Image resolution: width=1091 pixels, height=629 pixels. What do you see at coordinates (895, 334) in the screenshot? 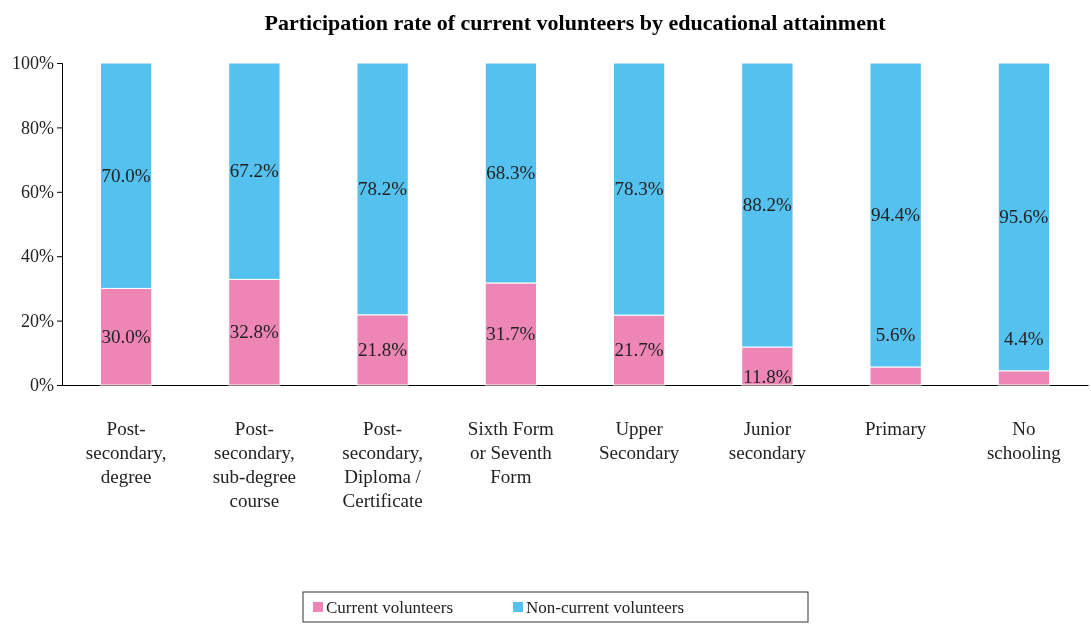
I see `data-label: 5.6%` at bounding box center [895, 334].